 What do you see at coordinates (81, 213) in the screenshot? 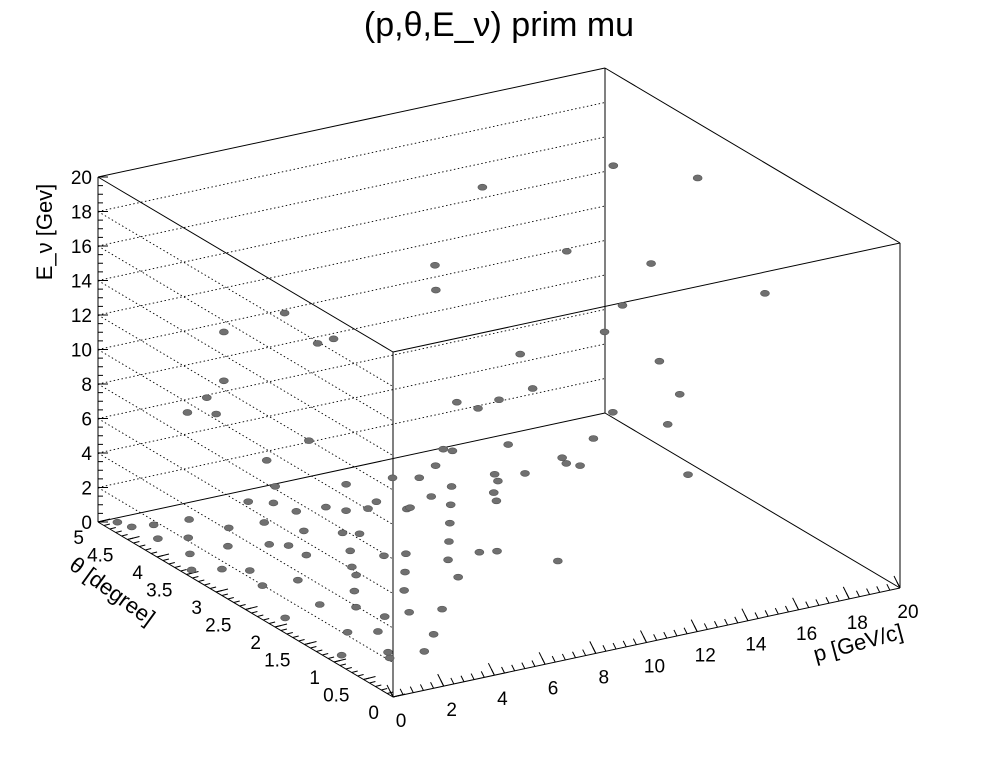
I see `z-tick-label: 18` at bounding box center [81, 213].